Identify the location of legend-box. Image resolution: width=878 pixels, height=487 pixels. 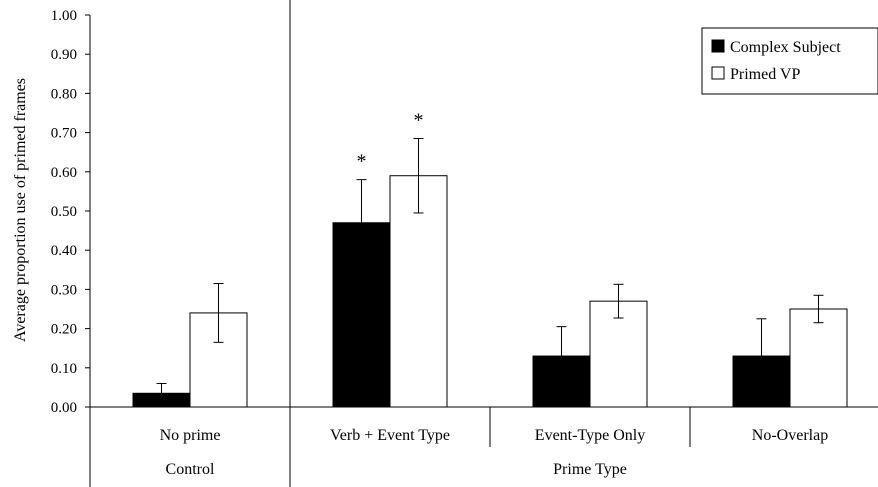
(789, 61).